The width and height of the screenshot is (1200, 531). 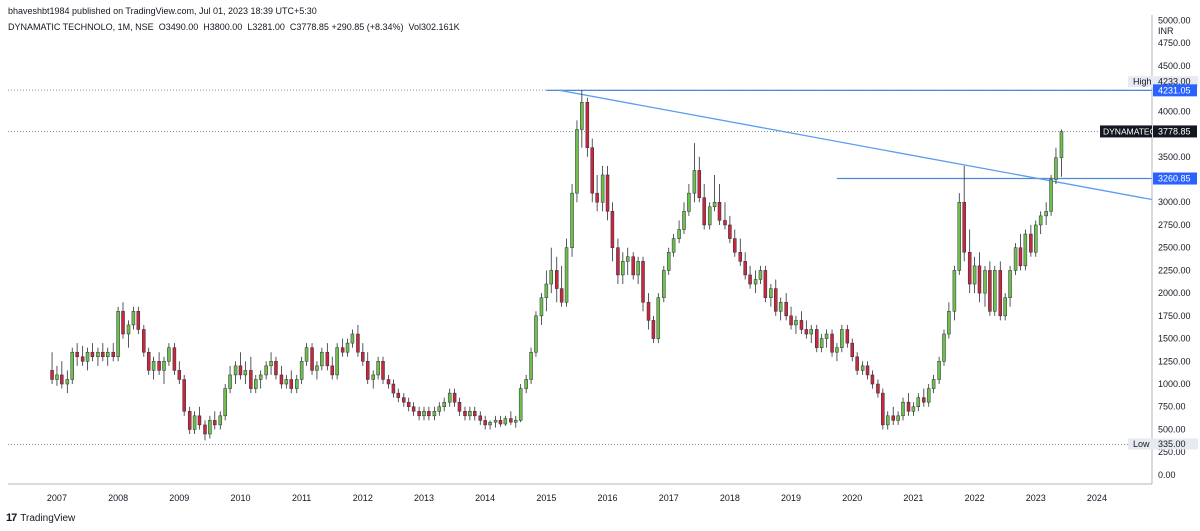 I want to click on tradingview-brand: 17 TradingView, so click(x=40, y=518).